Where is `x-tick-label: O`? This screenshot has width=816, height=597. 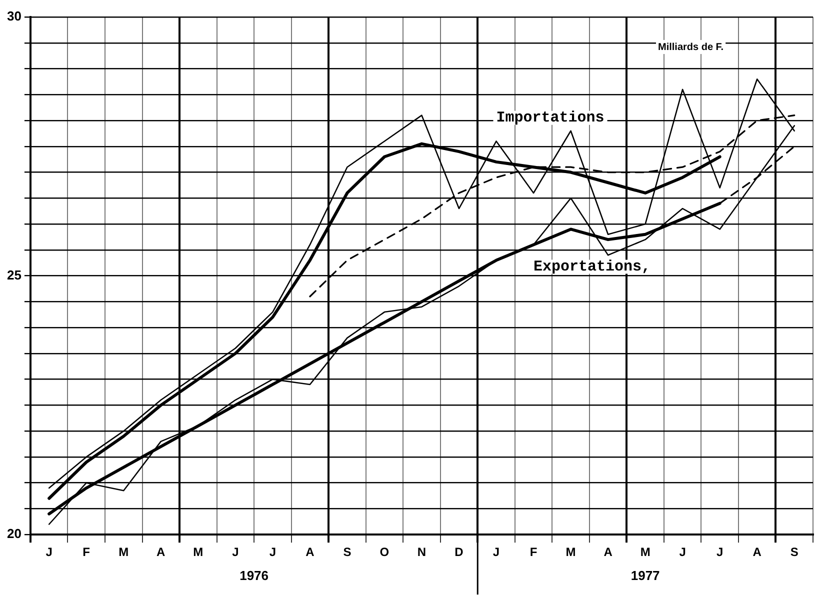
x-tick-label: O is located at coordinates (385, 552).